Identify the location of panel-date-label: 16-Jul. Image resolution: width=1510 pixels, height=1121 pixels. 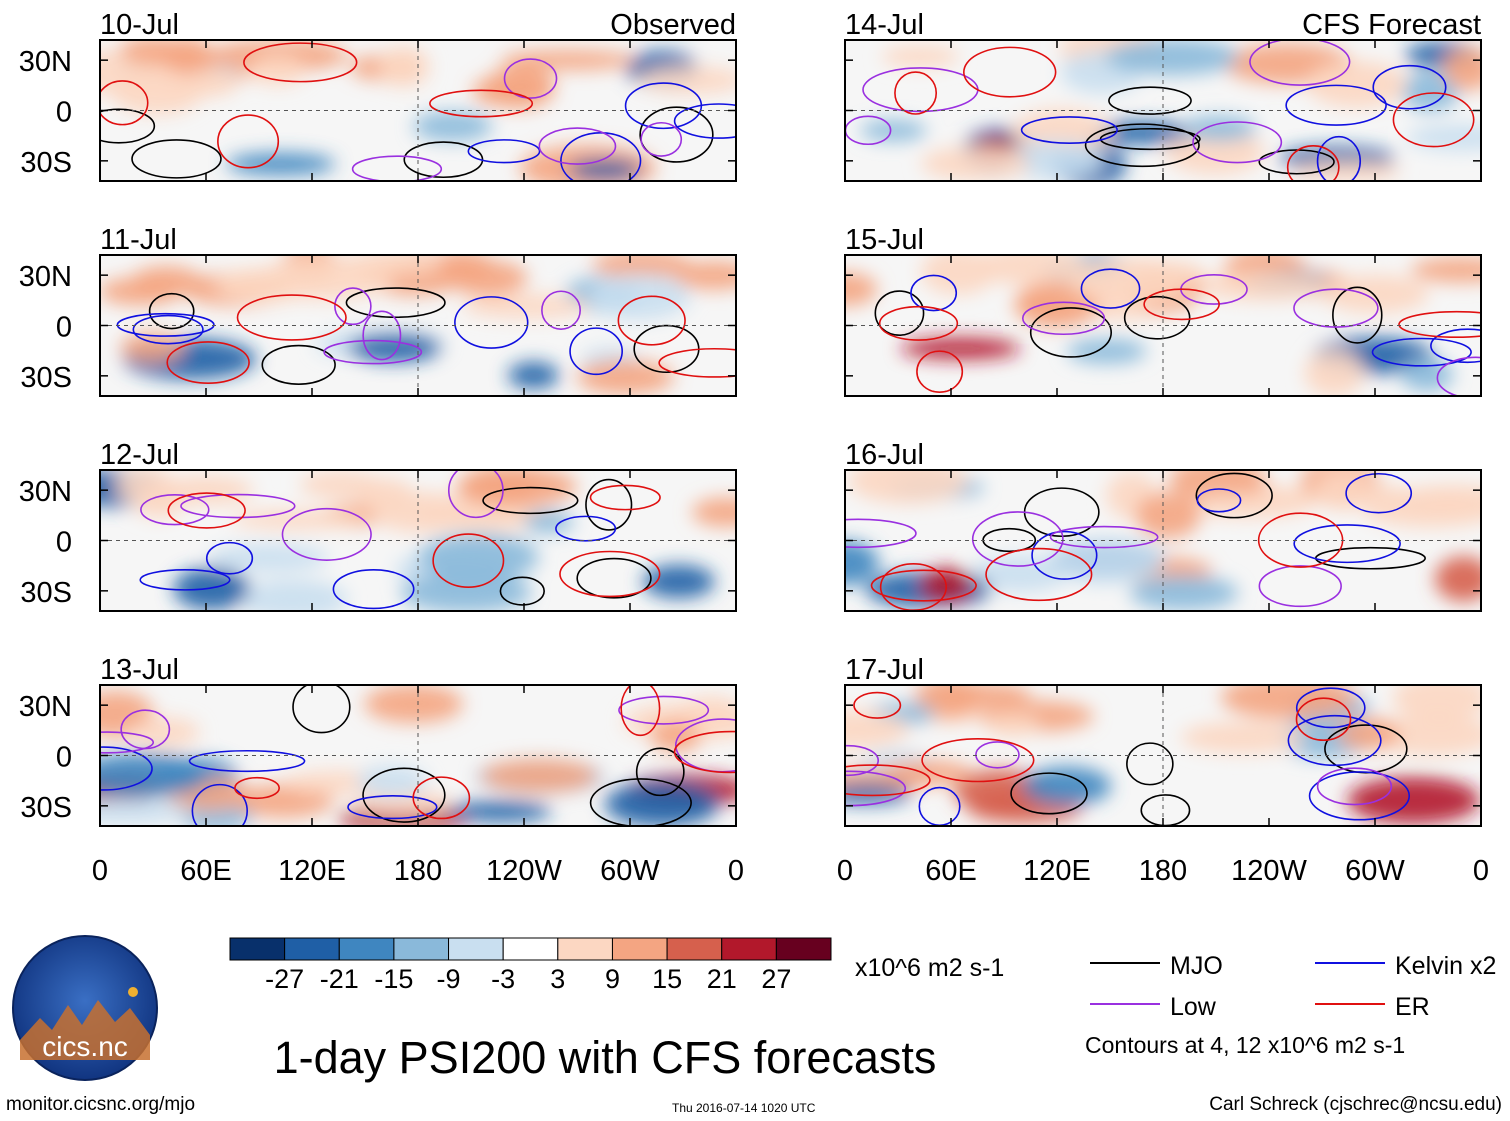
(884, 455).